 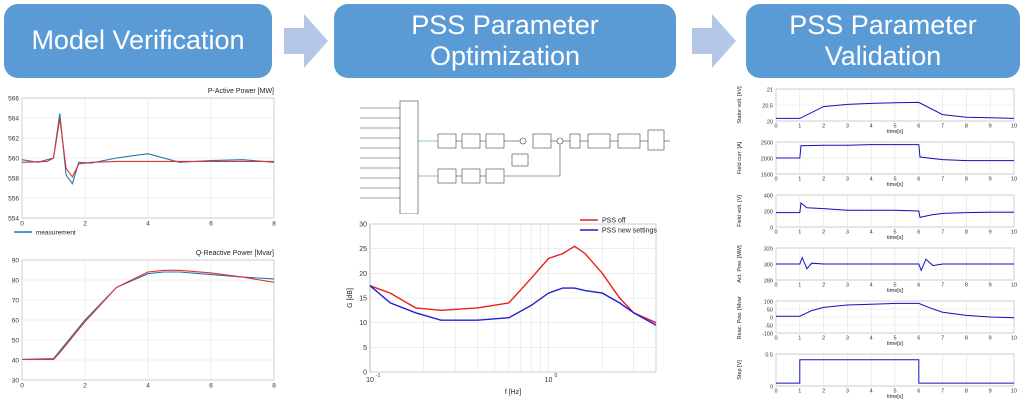 What do you see at coordinates (740, 317) in the screenshot?
I see `y-axis-label: Reac. Pow. [Mvar]` at bounding box center [740, 317].